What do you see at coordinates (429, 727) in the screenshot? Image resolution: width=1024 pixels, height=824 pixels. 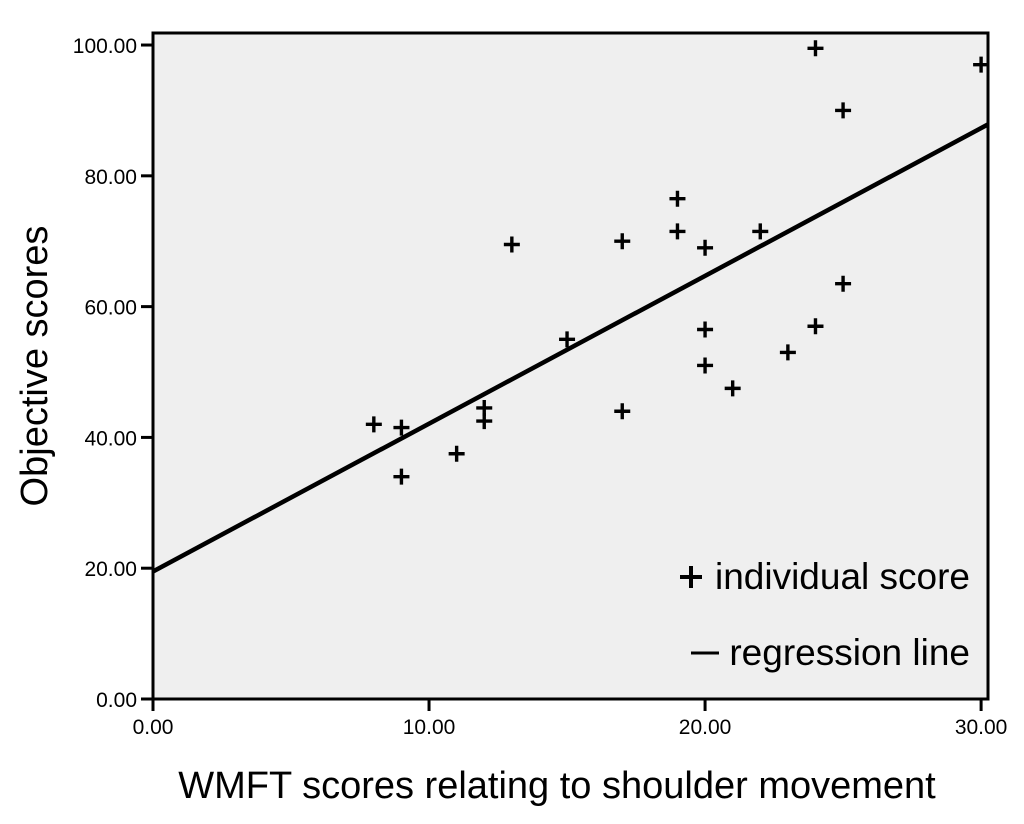 I see `x-tick-label: 10.00` at bounding box center [429, 727].